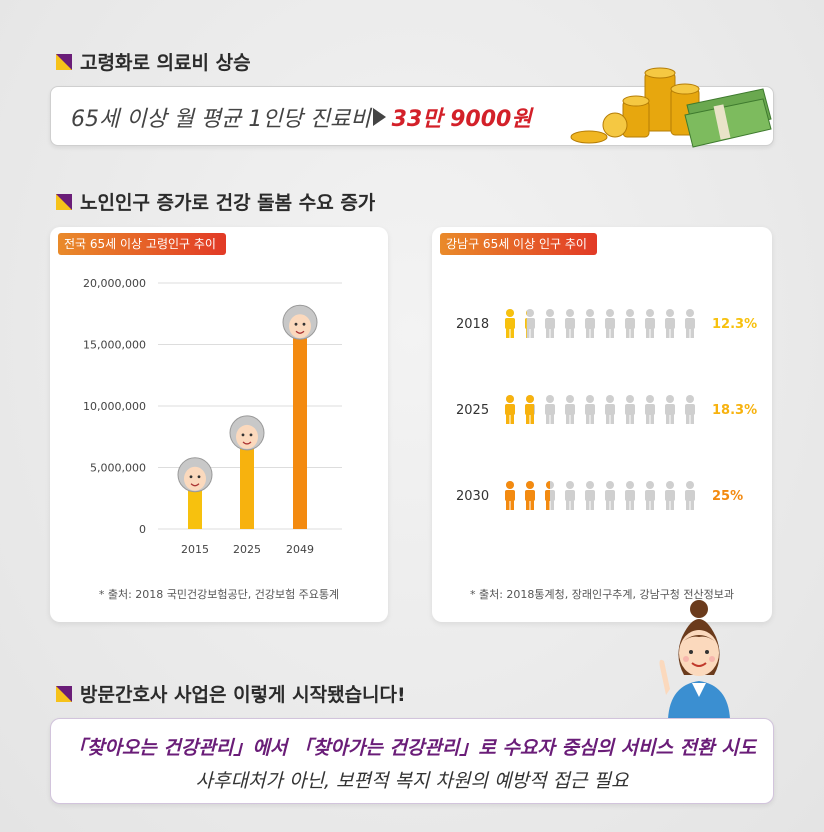 Image resolution: width=824 pixels, height=832 pixels. What do you see at coordinates (165, 63) in the screenshot?
I see `section-title: 고령화로 의료비 상승` at bounding box center [165, 63].